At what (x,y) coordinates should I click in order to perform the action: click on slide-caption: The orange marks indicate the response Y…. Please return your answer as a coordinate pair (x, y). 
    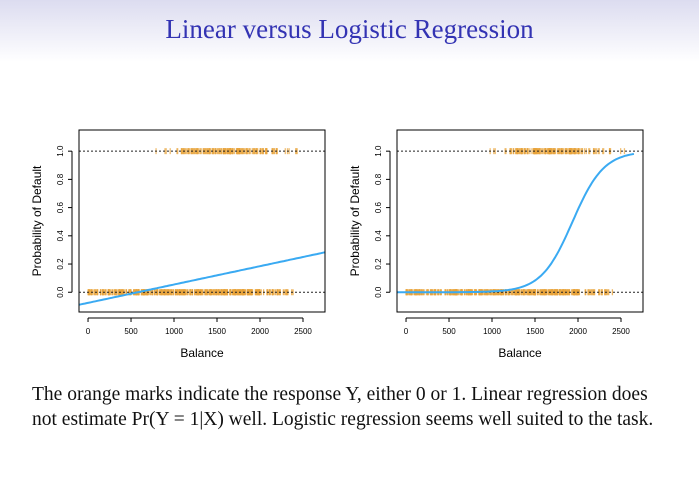
    Looking at the image, I should click on (343, 407).